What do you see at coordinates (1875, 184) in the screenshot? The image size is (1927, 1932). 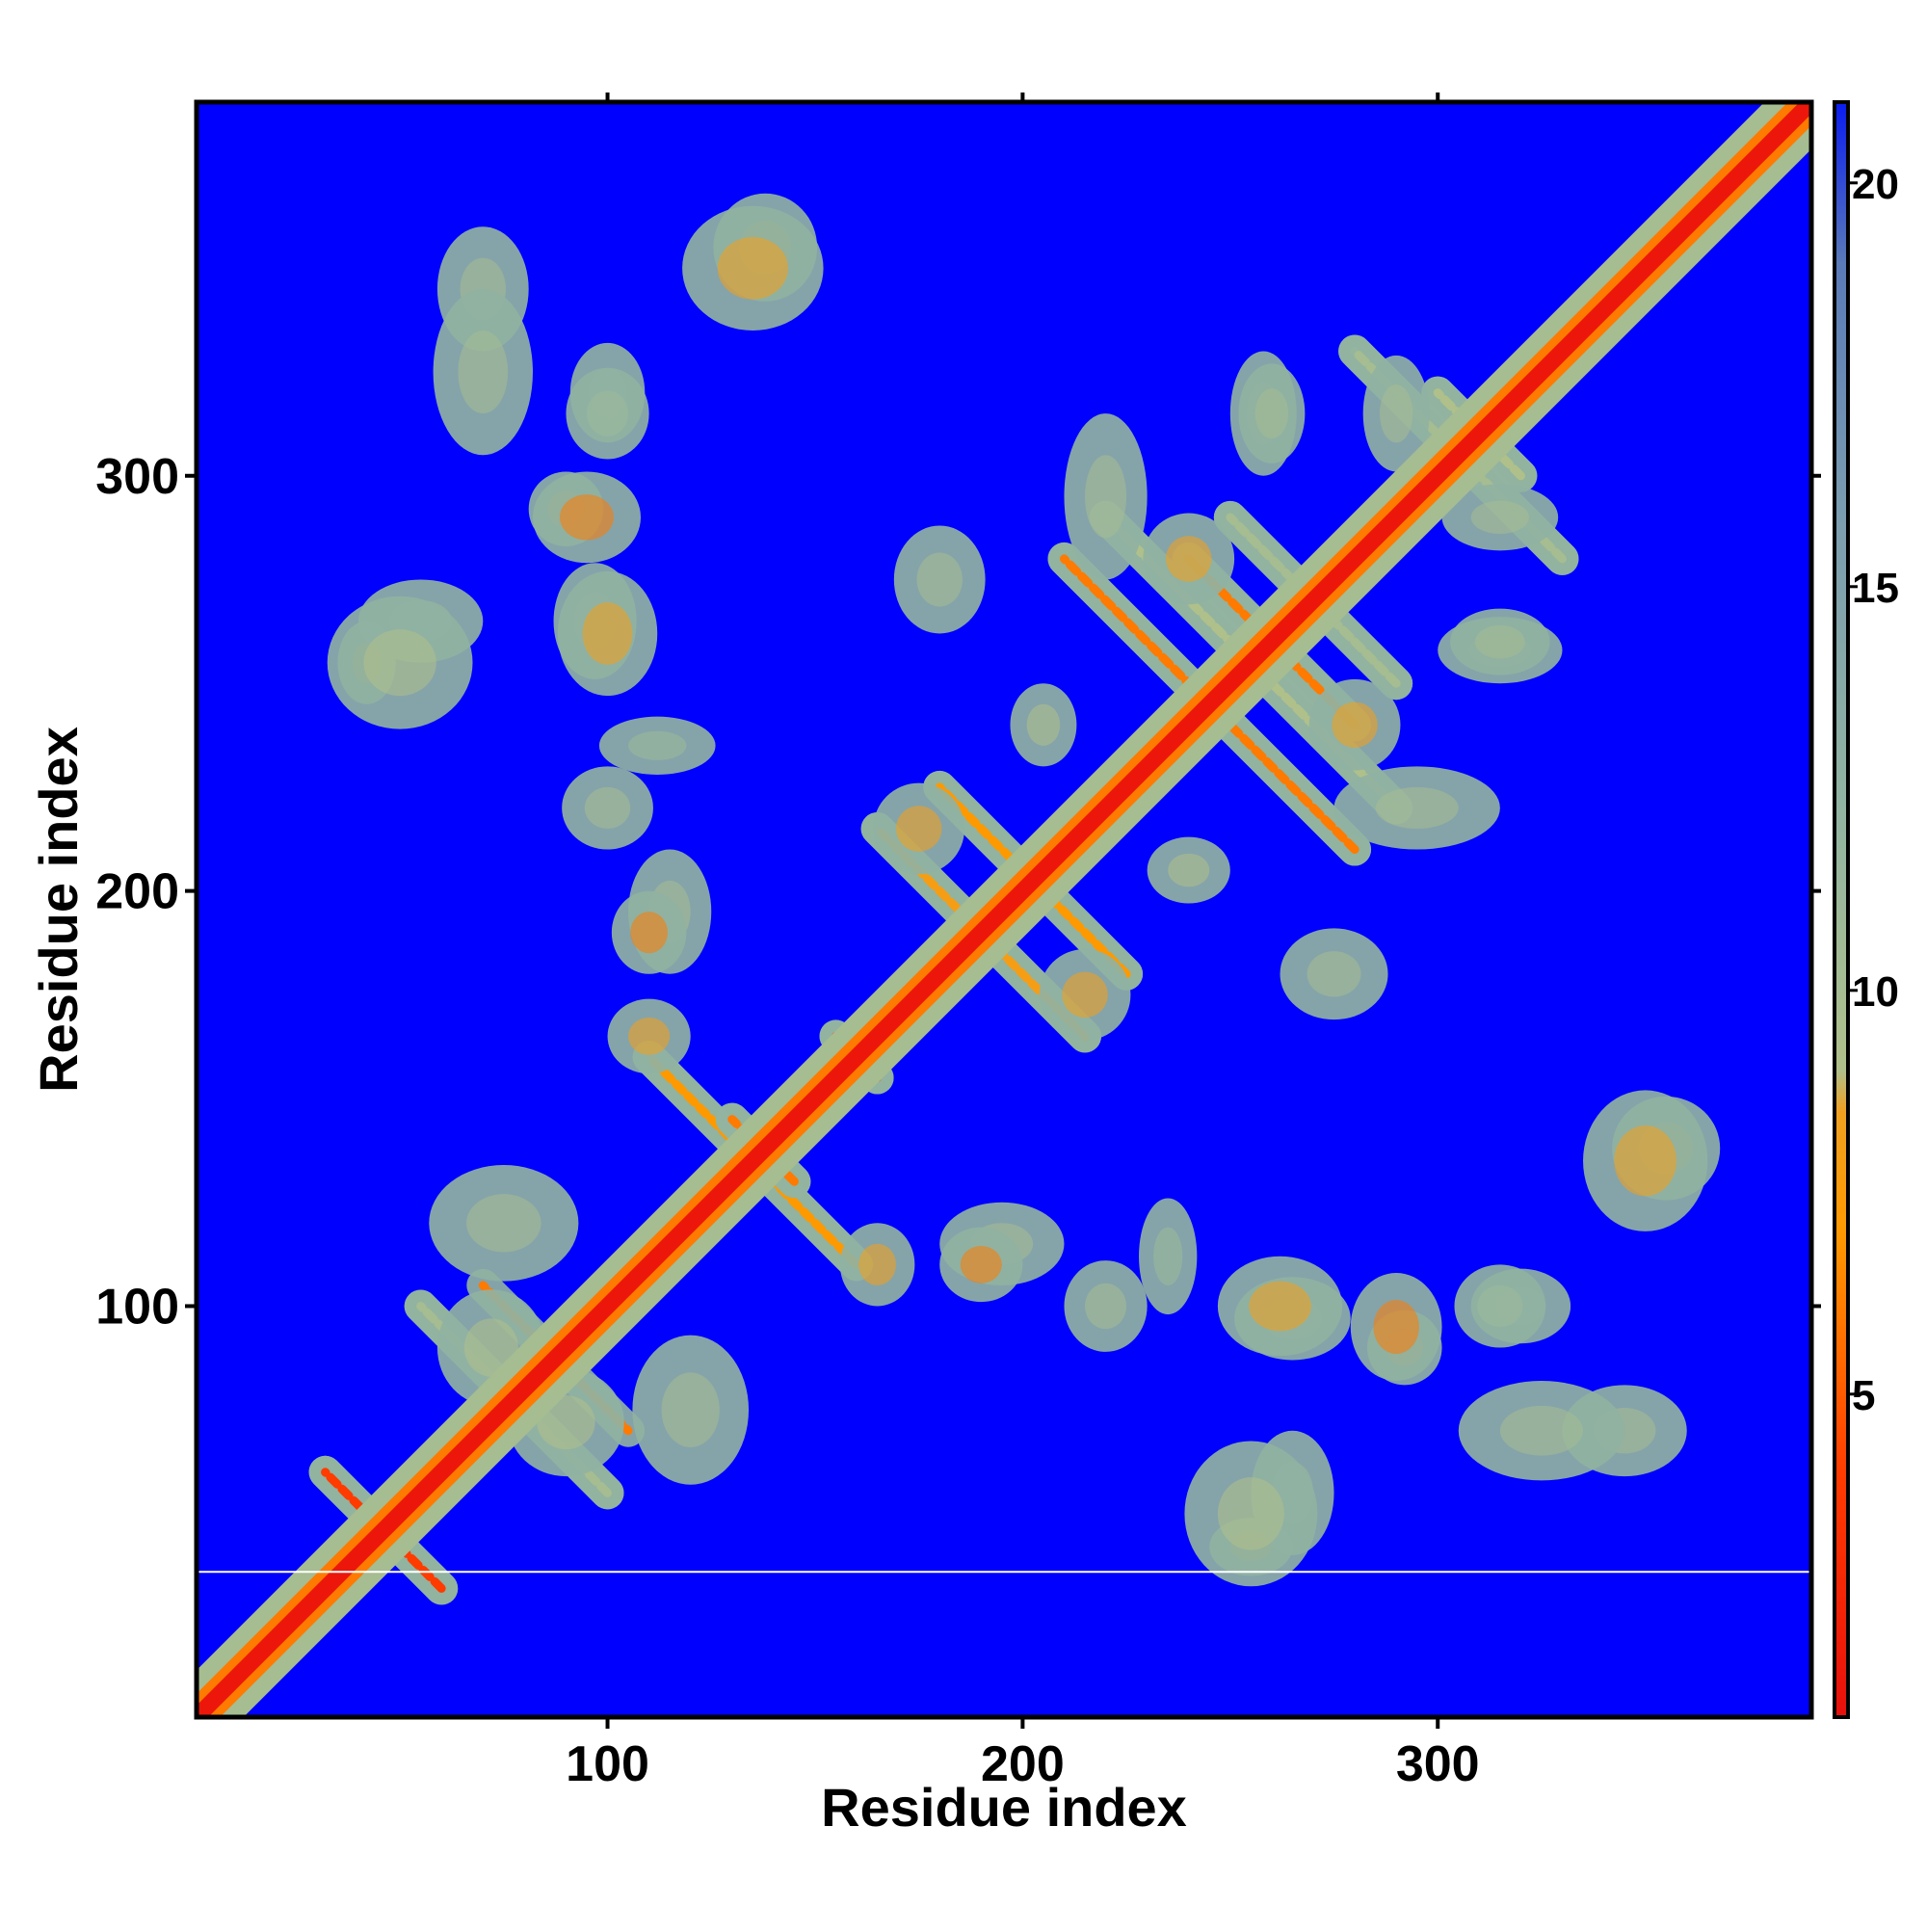 I see `colorbar-tick-label: 20` at bounding box center [1875, 184].